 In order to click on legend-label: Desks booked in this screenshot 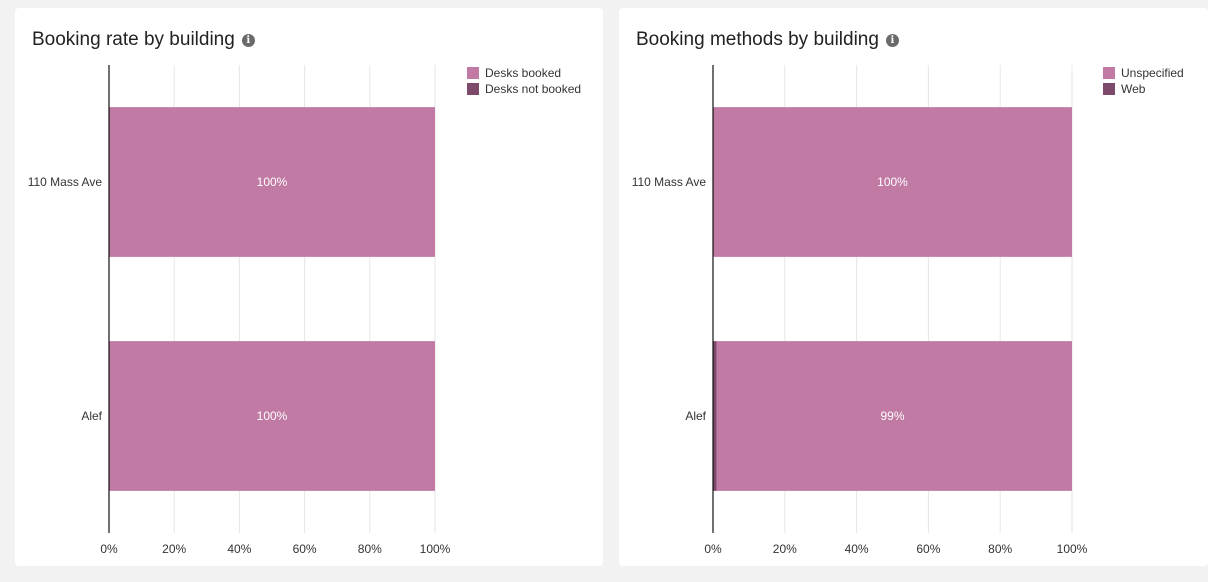, I will do `click(523, 73)`.